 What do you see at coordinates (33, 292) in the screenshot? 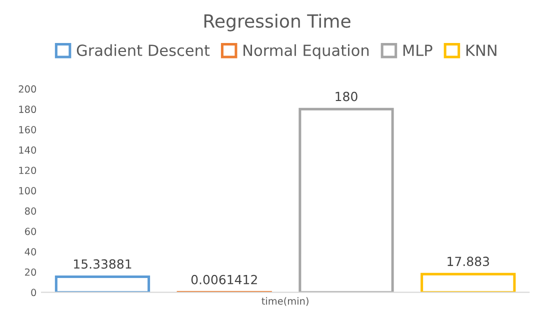
I see `y-tick-label: 0` at bounding box center [33, 292].